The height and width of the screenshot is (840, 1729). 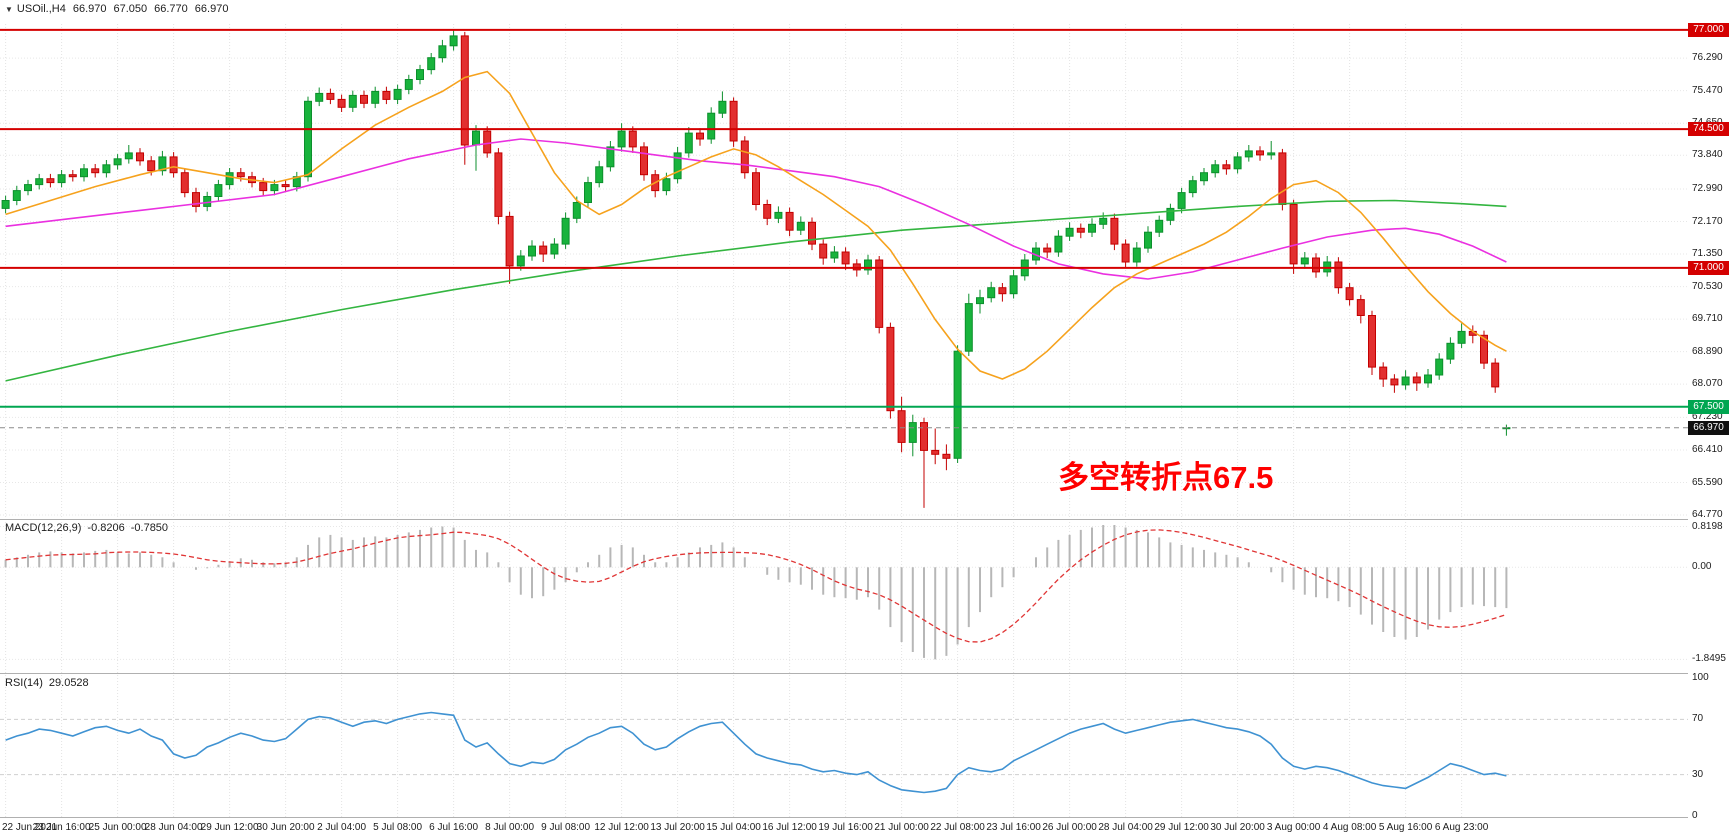 I want to click on chart-header: ▼ USOil.,H4 66.970 67.050 66.770 66.970, so click(x=116, y=9).